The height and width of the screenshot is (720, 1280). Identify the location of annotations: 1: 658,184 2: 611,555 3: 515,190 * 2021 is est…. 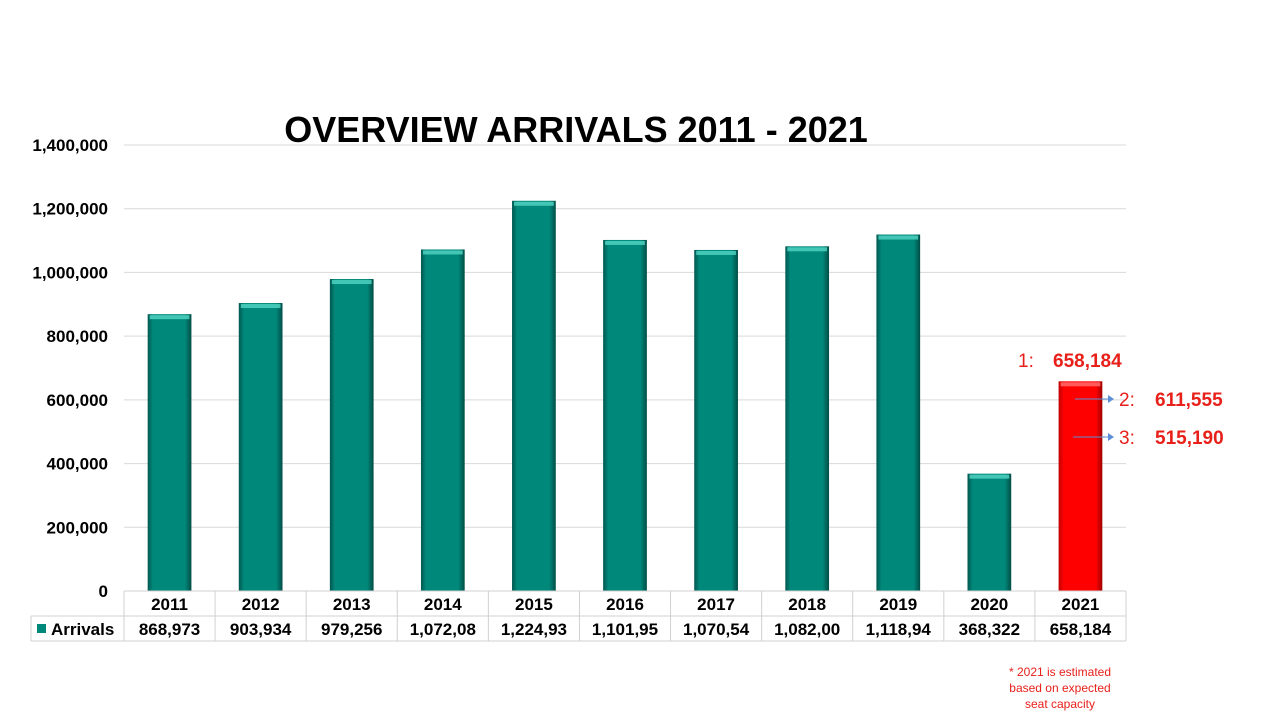
(1116, 531).